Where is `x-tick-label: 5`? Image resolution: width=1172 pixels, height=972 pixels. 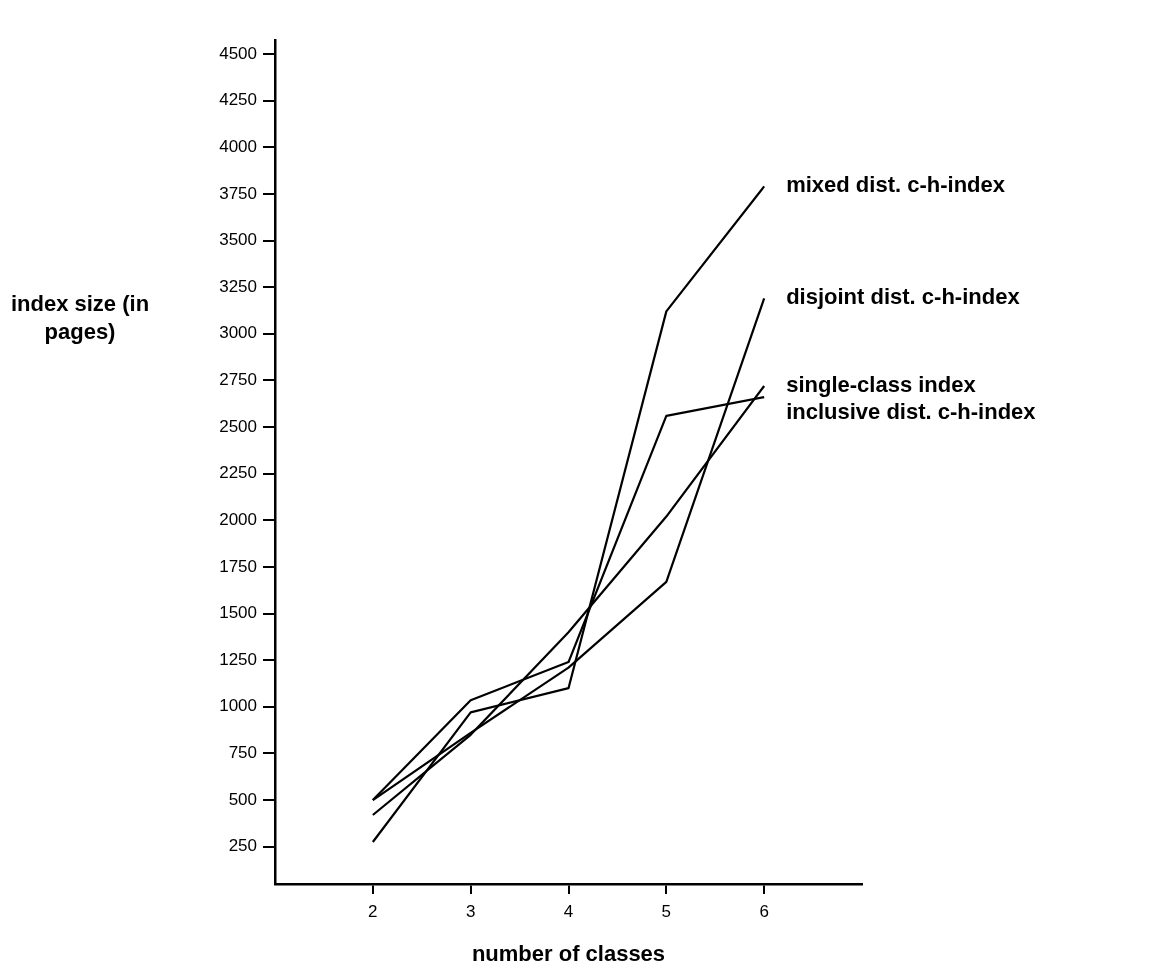 x-tick-label: 5 is located at coordinates (666, 911).